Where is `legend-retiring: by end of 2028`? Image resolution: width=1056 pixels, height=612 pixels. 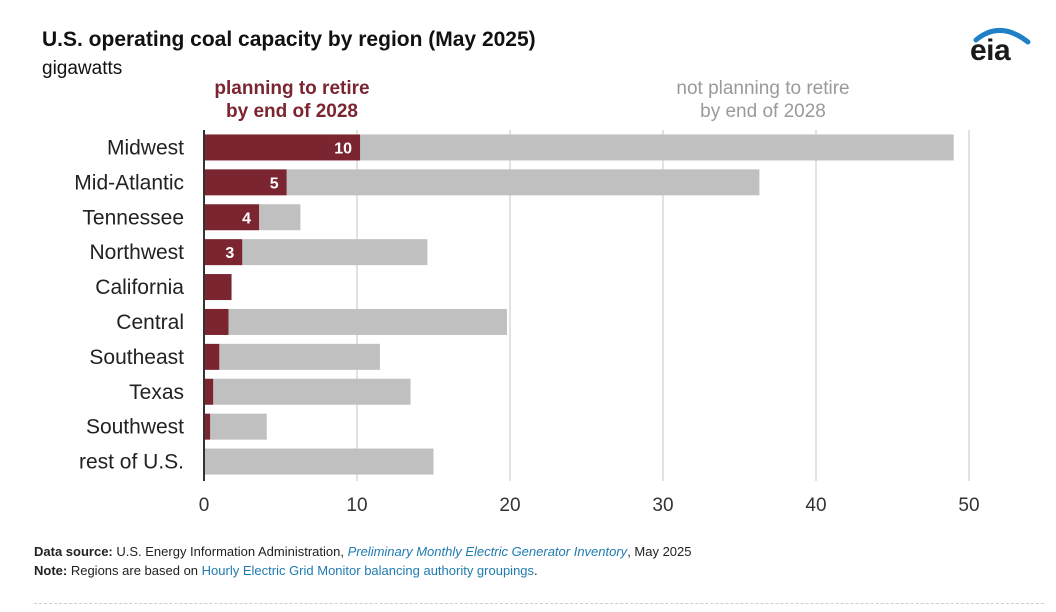
legend-retiring: by end of 2028 is located at coordinates (292, 111).